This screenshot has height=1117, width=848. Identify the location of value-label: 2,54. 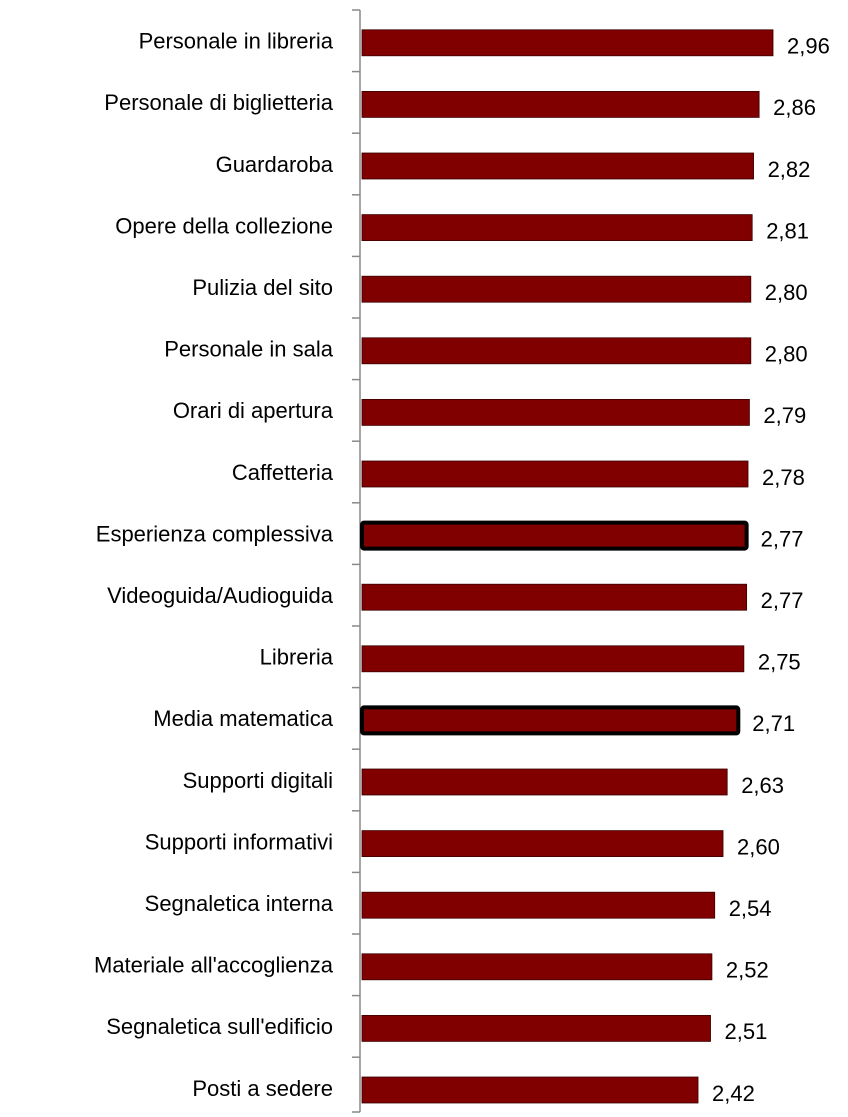
(750, 908).